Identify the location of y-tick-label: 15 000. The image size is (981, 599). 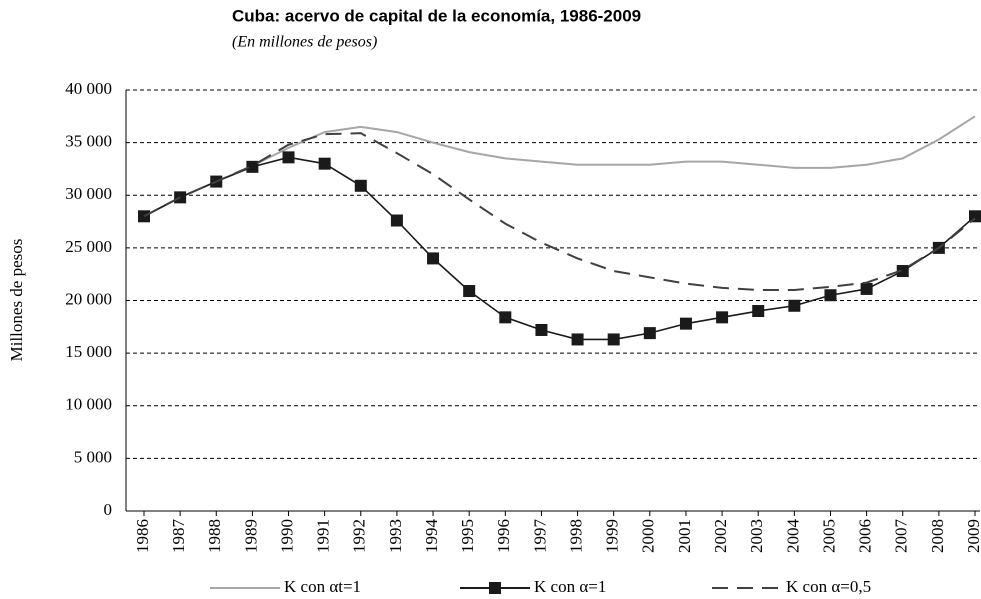
(88, 351).